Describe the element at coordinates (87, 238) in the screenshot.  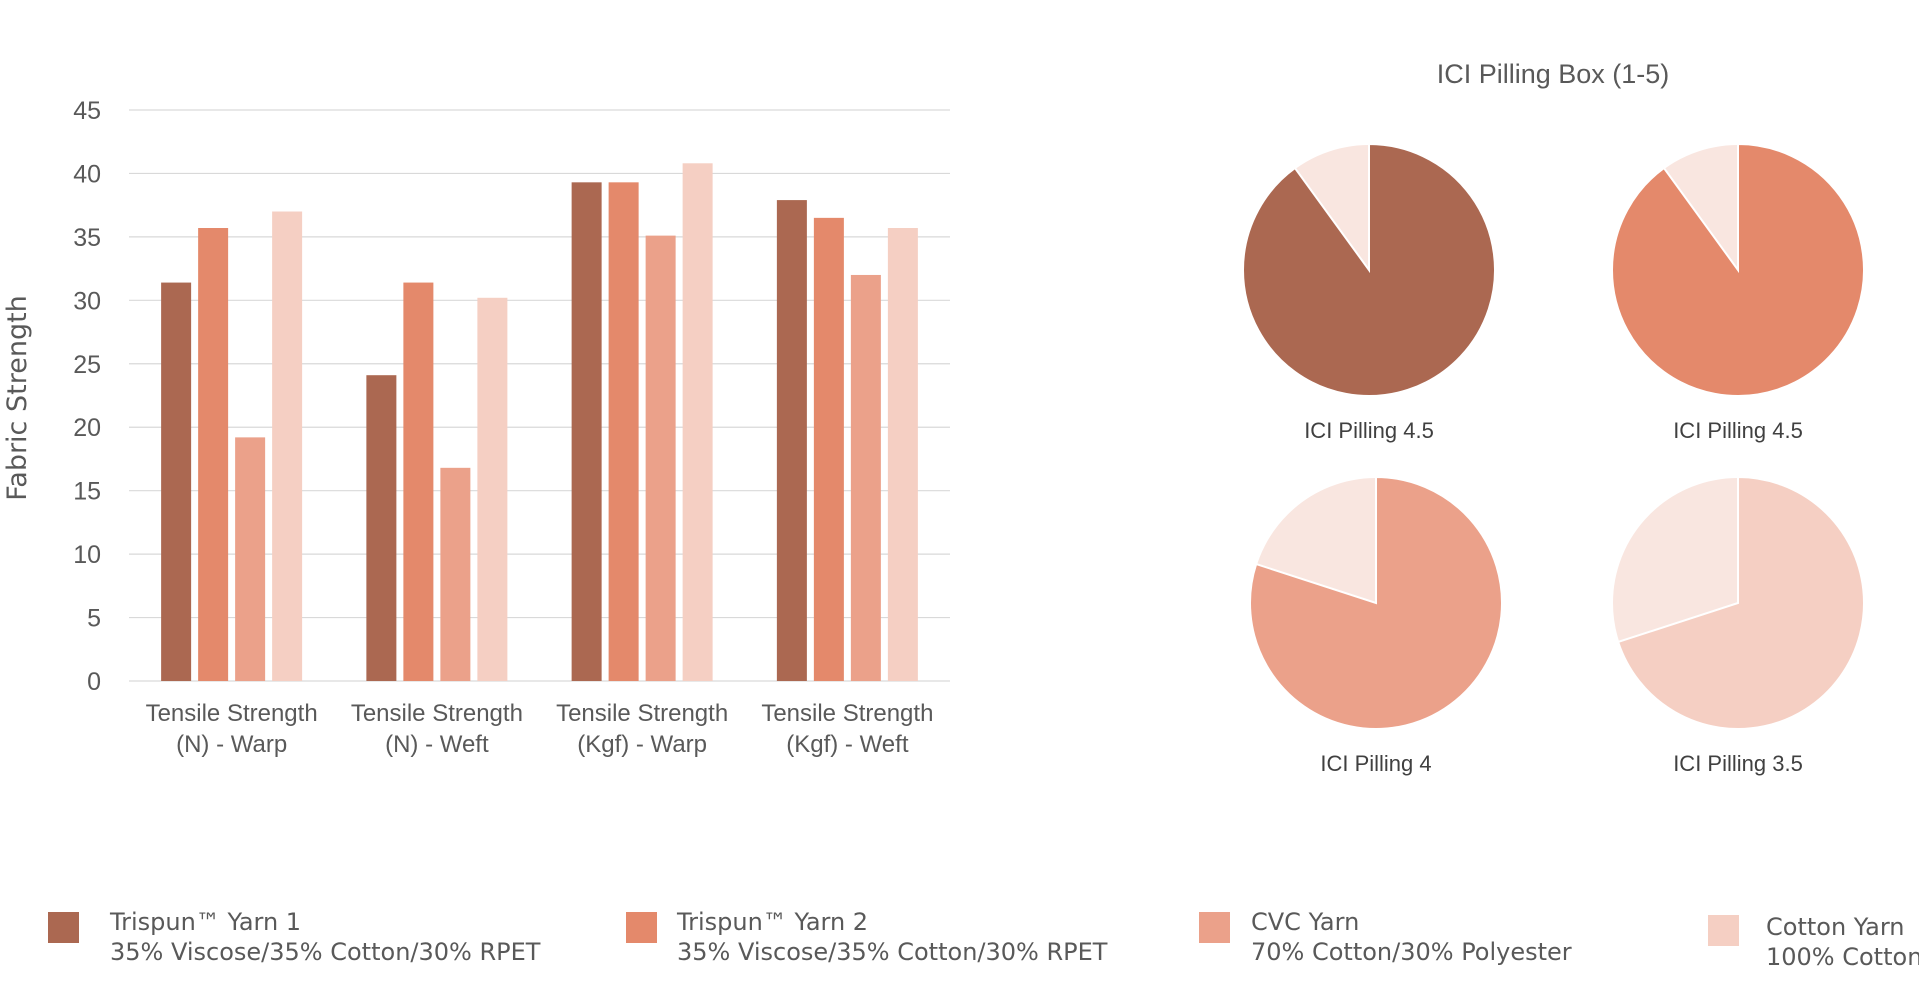
I see `y-tick-label: 35` at that location.